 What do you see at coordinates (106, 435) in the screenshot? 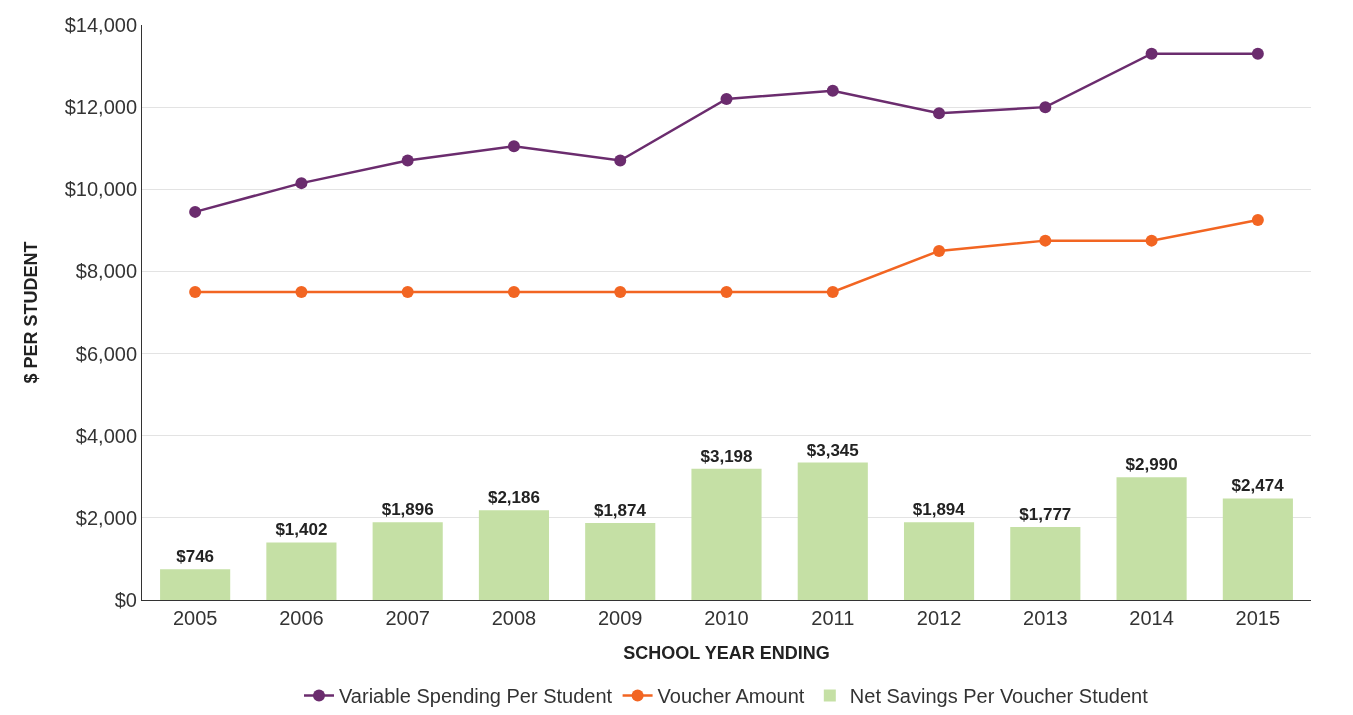
I see `y-tick-label: $4,000` at bounding box center [106, 435].